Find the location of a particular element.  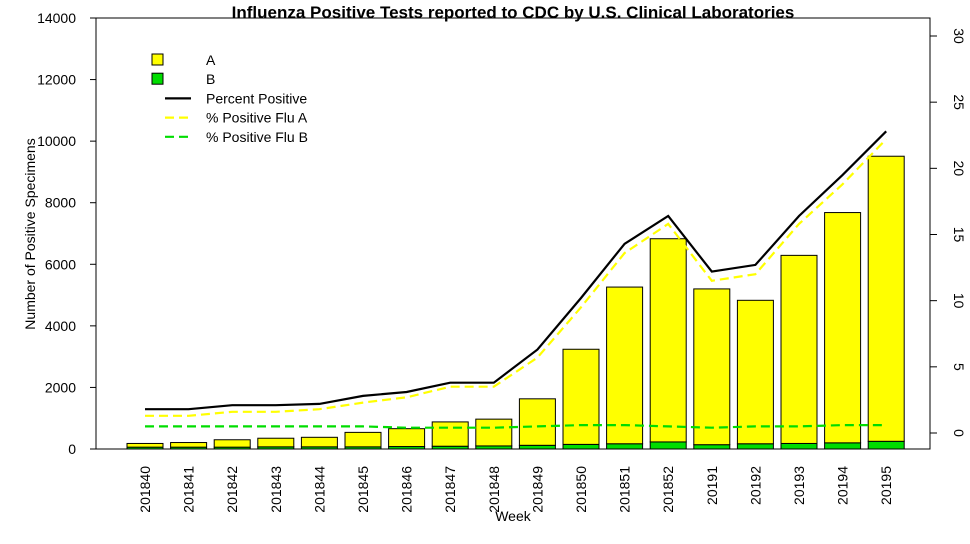

right-axis: 0 5 10 15 20 25 30 is located at coordinates (948, 232).